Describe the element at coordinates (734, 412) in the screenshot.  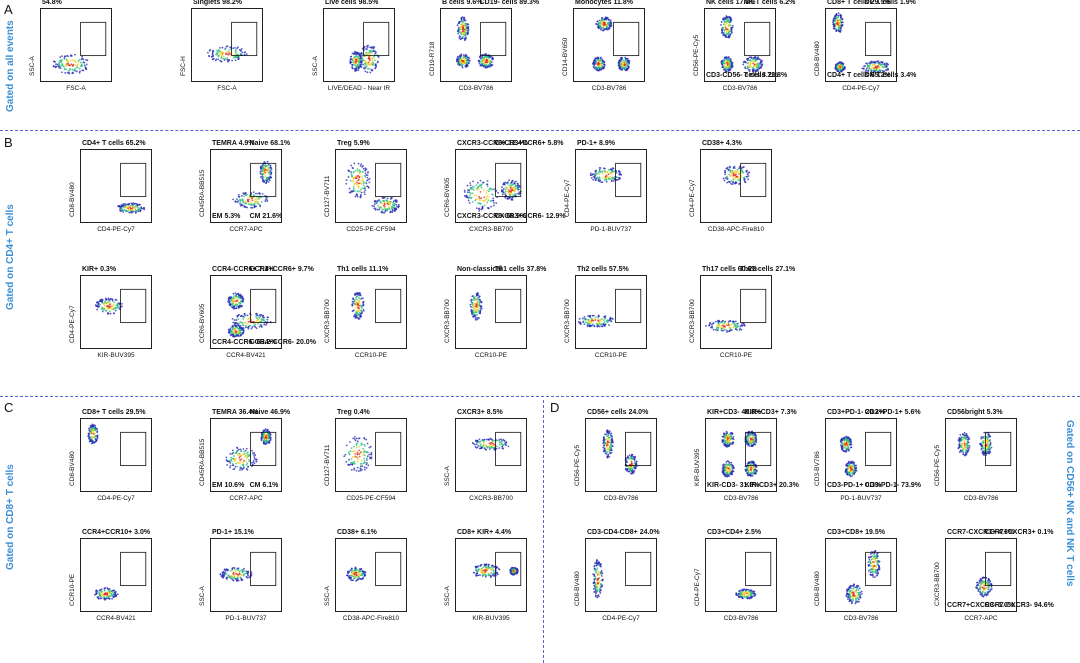
I see `gate-label-kir-cd3-40-8: KIR+CD3- 40.8%` at that location.